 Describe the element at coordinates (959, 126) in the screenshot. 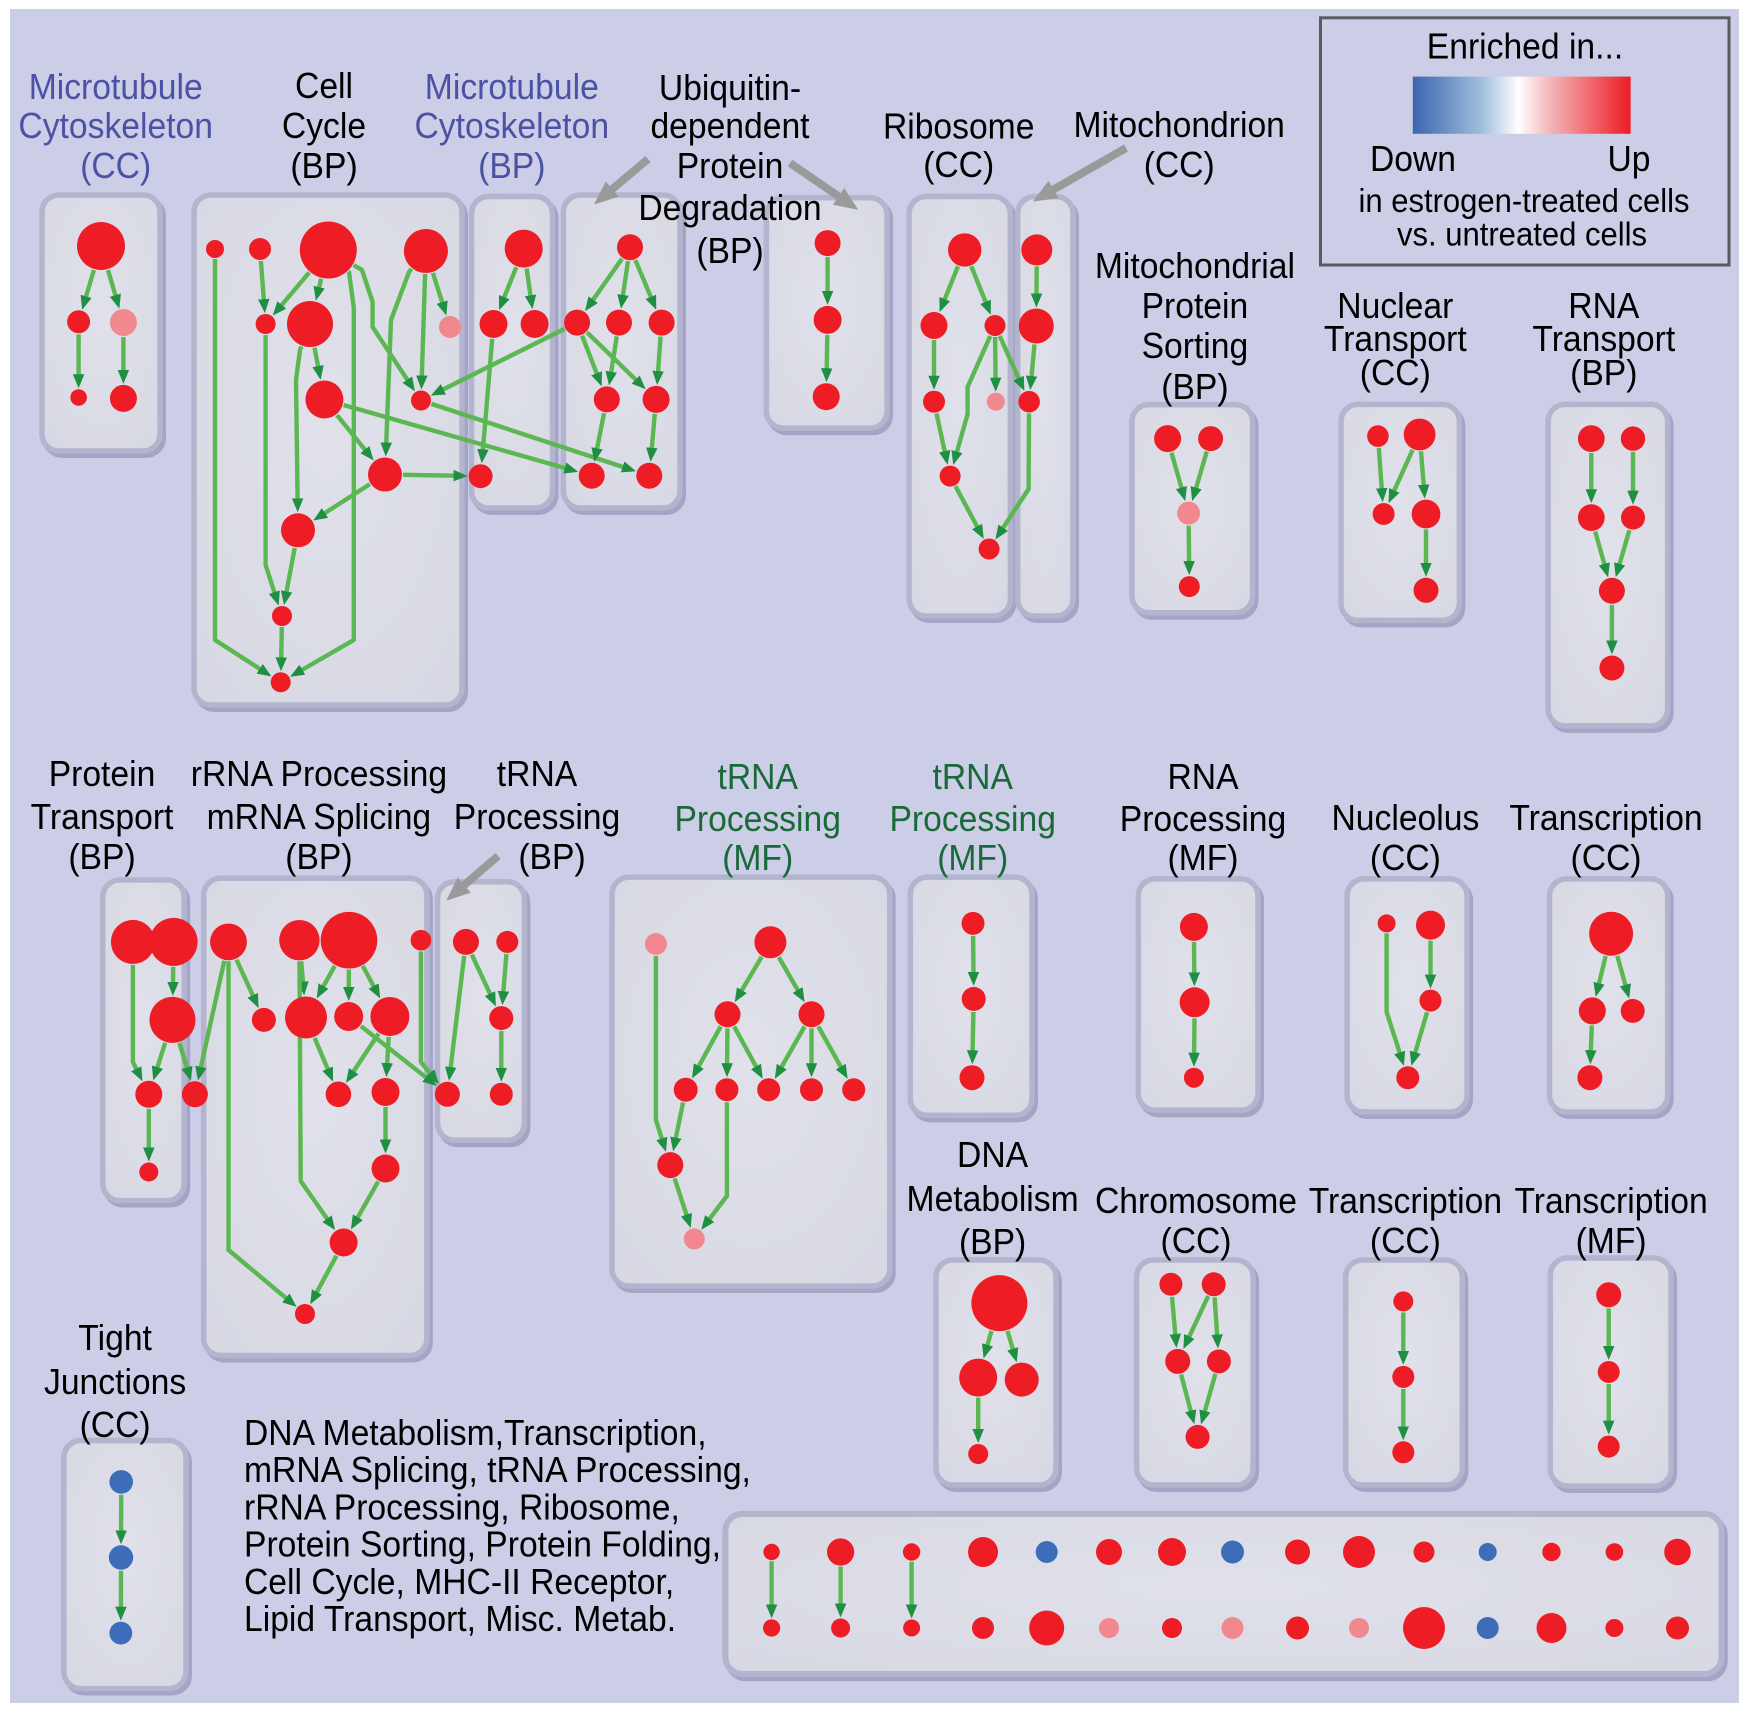

I see `svg-text: Ribosome` at that location.